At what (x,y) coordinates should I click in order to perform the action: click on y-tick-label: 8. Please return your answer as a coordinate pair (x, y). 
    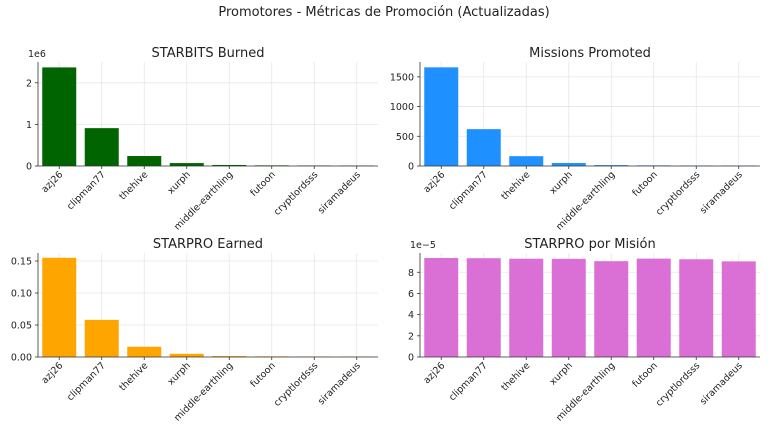
    Looking at the image, I should click on (411, 273).